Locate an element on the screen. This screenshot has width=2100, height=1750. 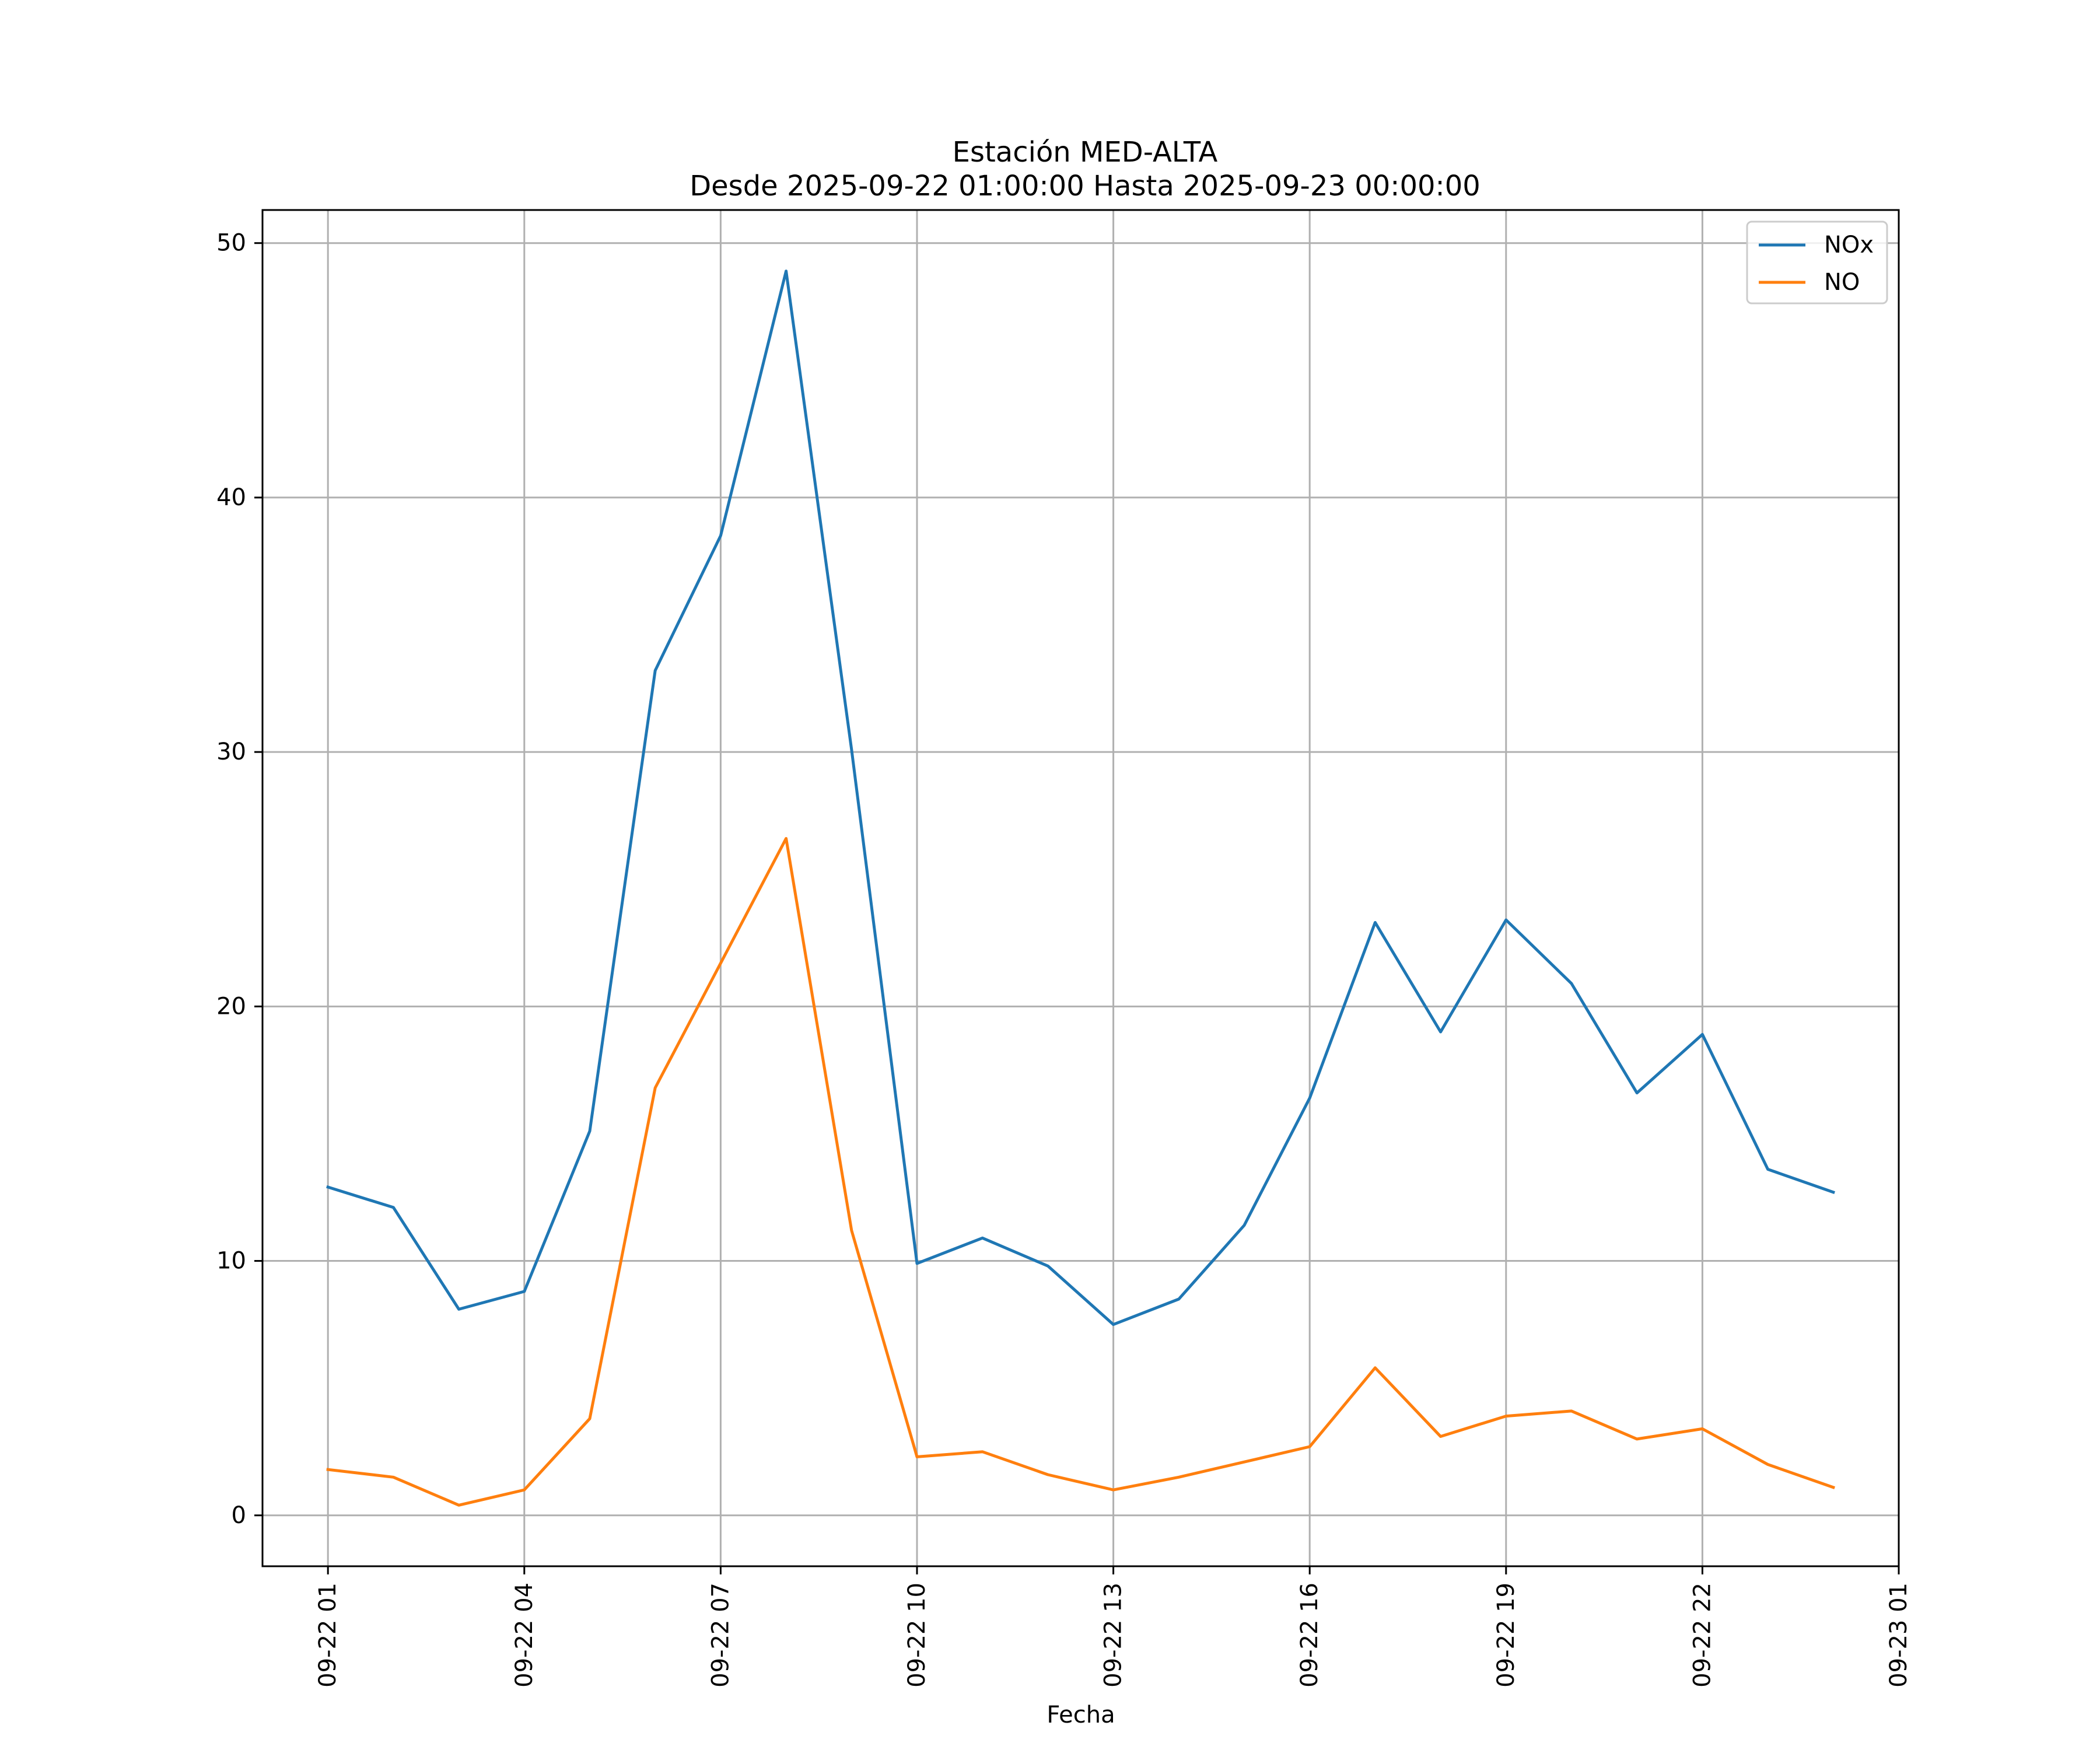
legend-label-nox: NOx is located at coordinates (1849, 245).